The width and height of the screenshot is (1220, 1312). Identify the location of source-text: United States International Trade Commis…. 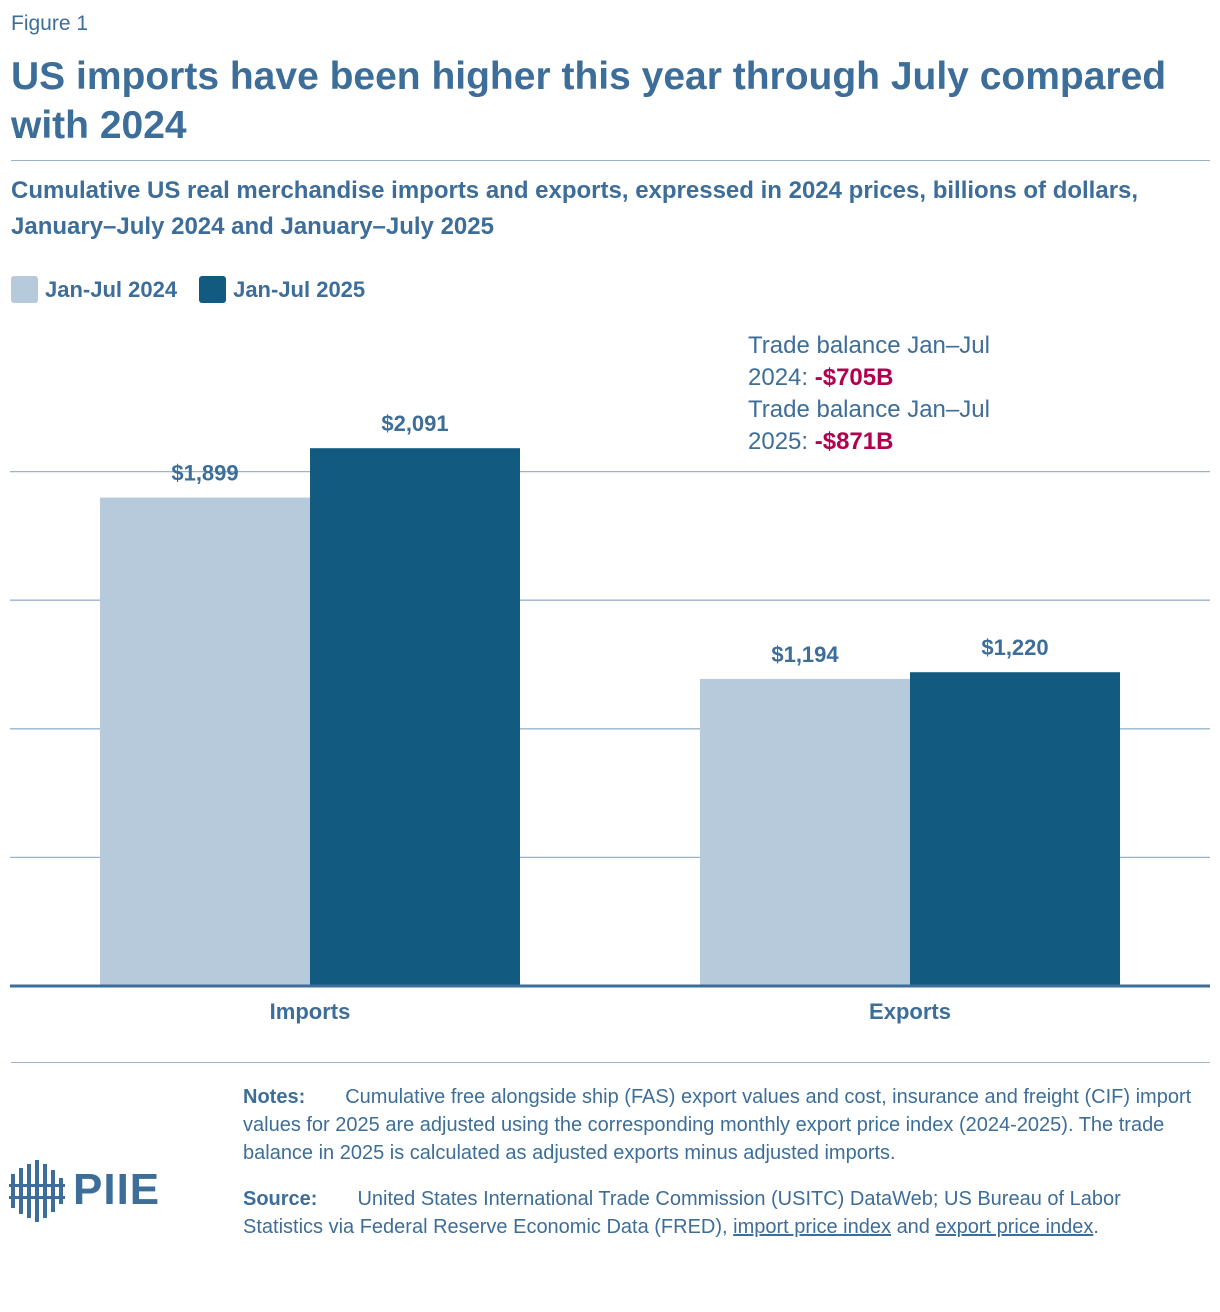
(682, 1213).